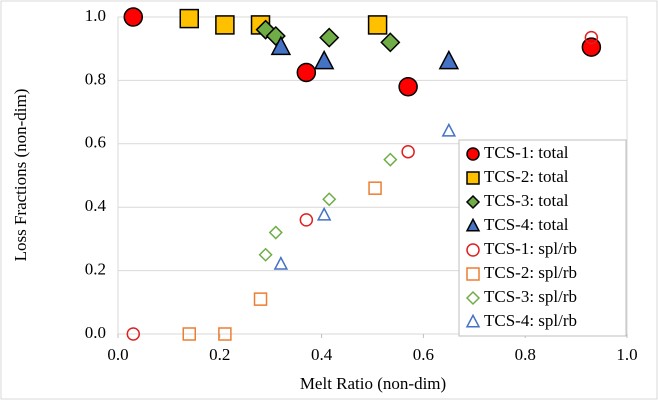 Image resolution: width=658 pixels, height=400 pixels. I want to click on y-tick-label: 0.8, so click(95, 78).